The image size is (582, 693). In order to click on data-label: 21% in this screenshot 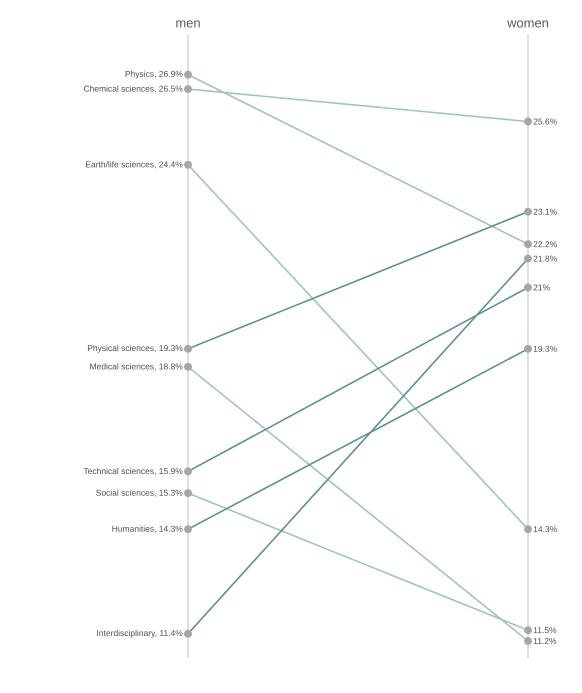, I will do `click(542, 287)`.